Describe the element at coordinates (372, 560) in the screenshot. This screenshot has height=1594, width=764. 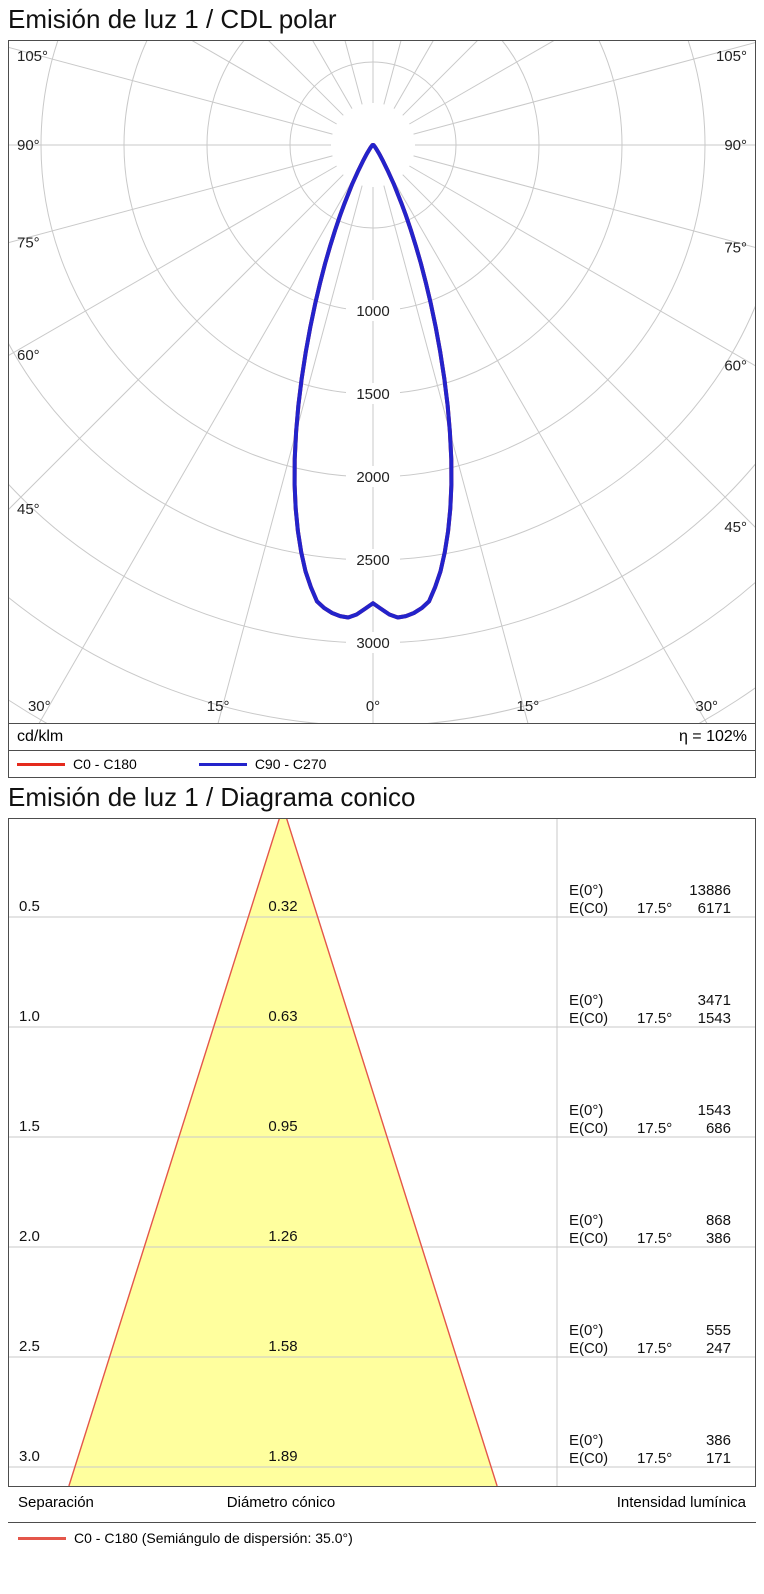
I see `svg-text: 2500` at that location.